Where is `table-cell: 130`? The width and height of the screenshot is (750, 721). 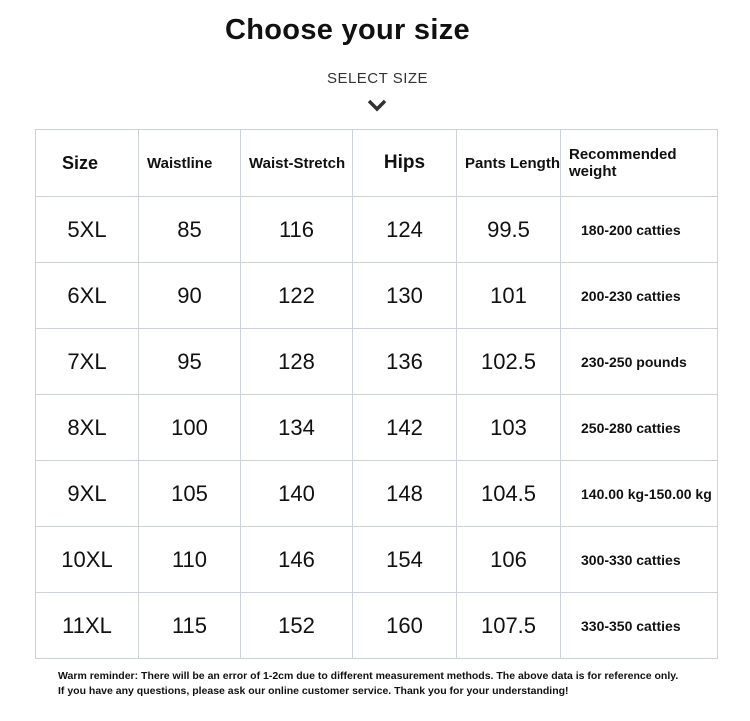 table-cell: 130 is located at coordinates (404, 295).